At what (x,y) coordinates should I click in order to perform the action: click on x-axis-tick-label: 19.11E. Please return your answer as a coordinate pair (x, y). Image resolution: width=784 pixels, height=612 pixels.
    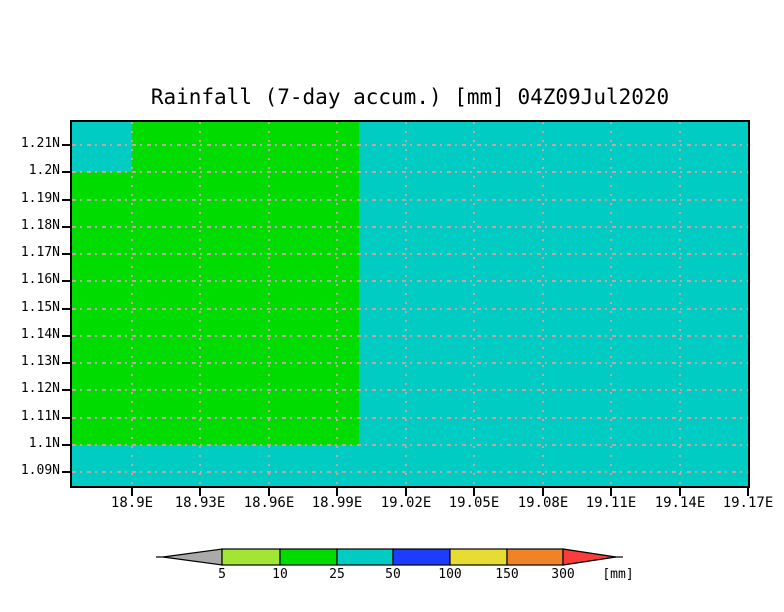
    Looking at the image, I should click on (611, 503).